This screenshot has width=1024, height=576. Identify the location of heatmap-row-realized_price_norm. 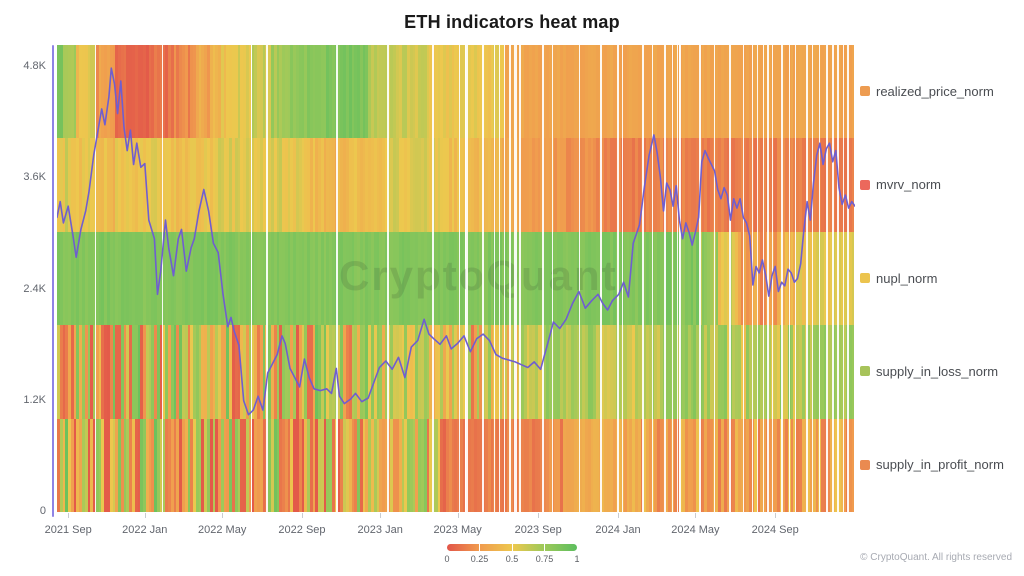
(456, 92).